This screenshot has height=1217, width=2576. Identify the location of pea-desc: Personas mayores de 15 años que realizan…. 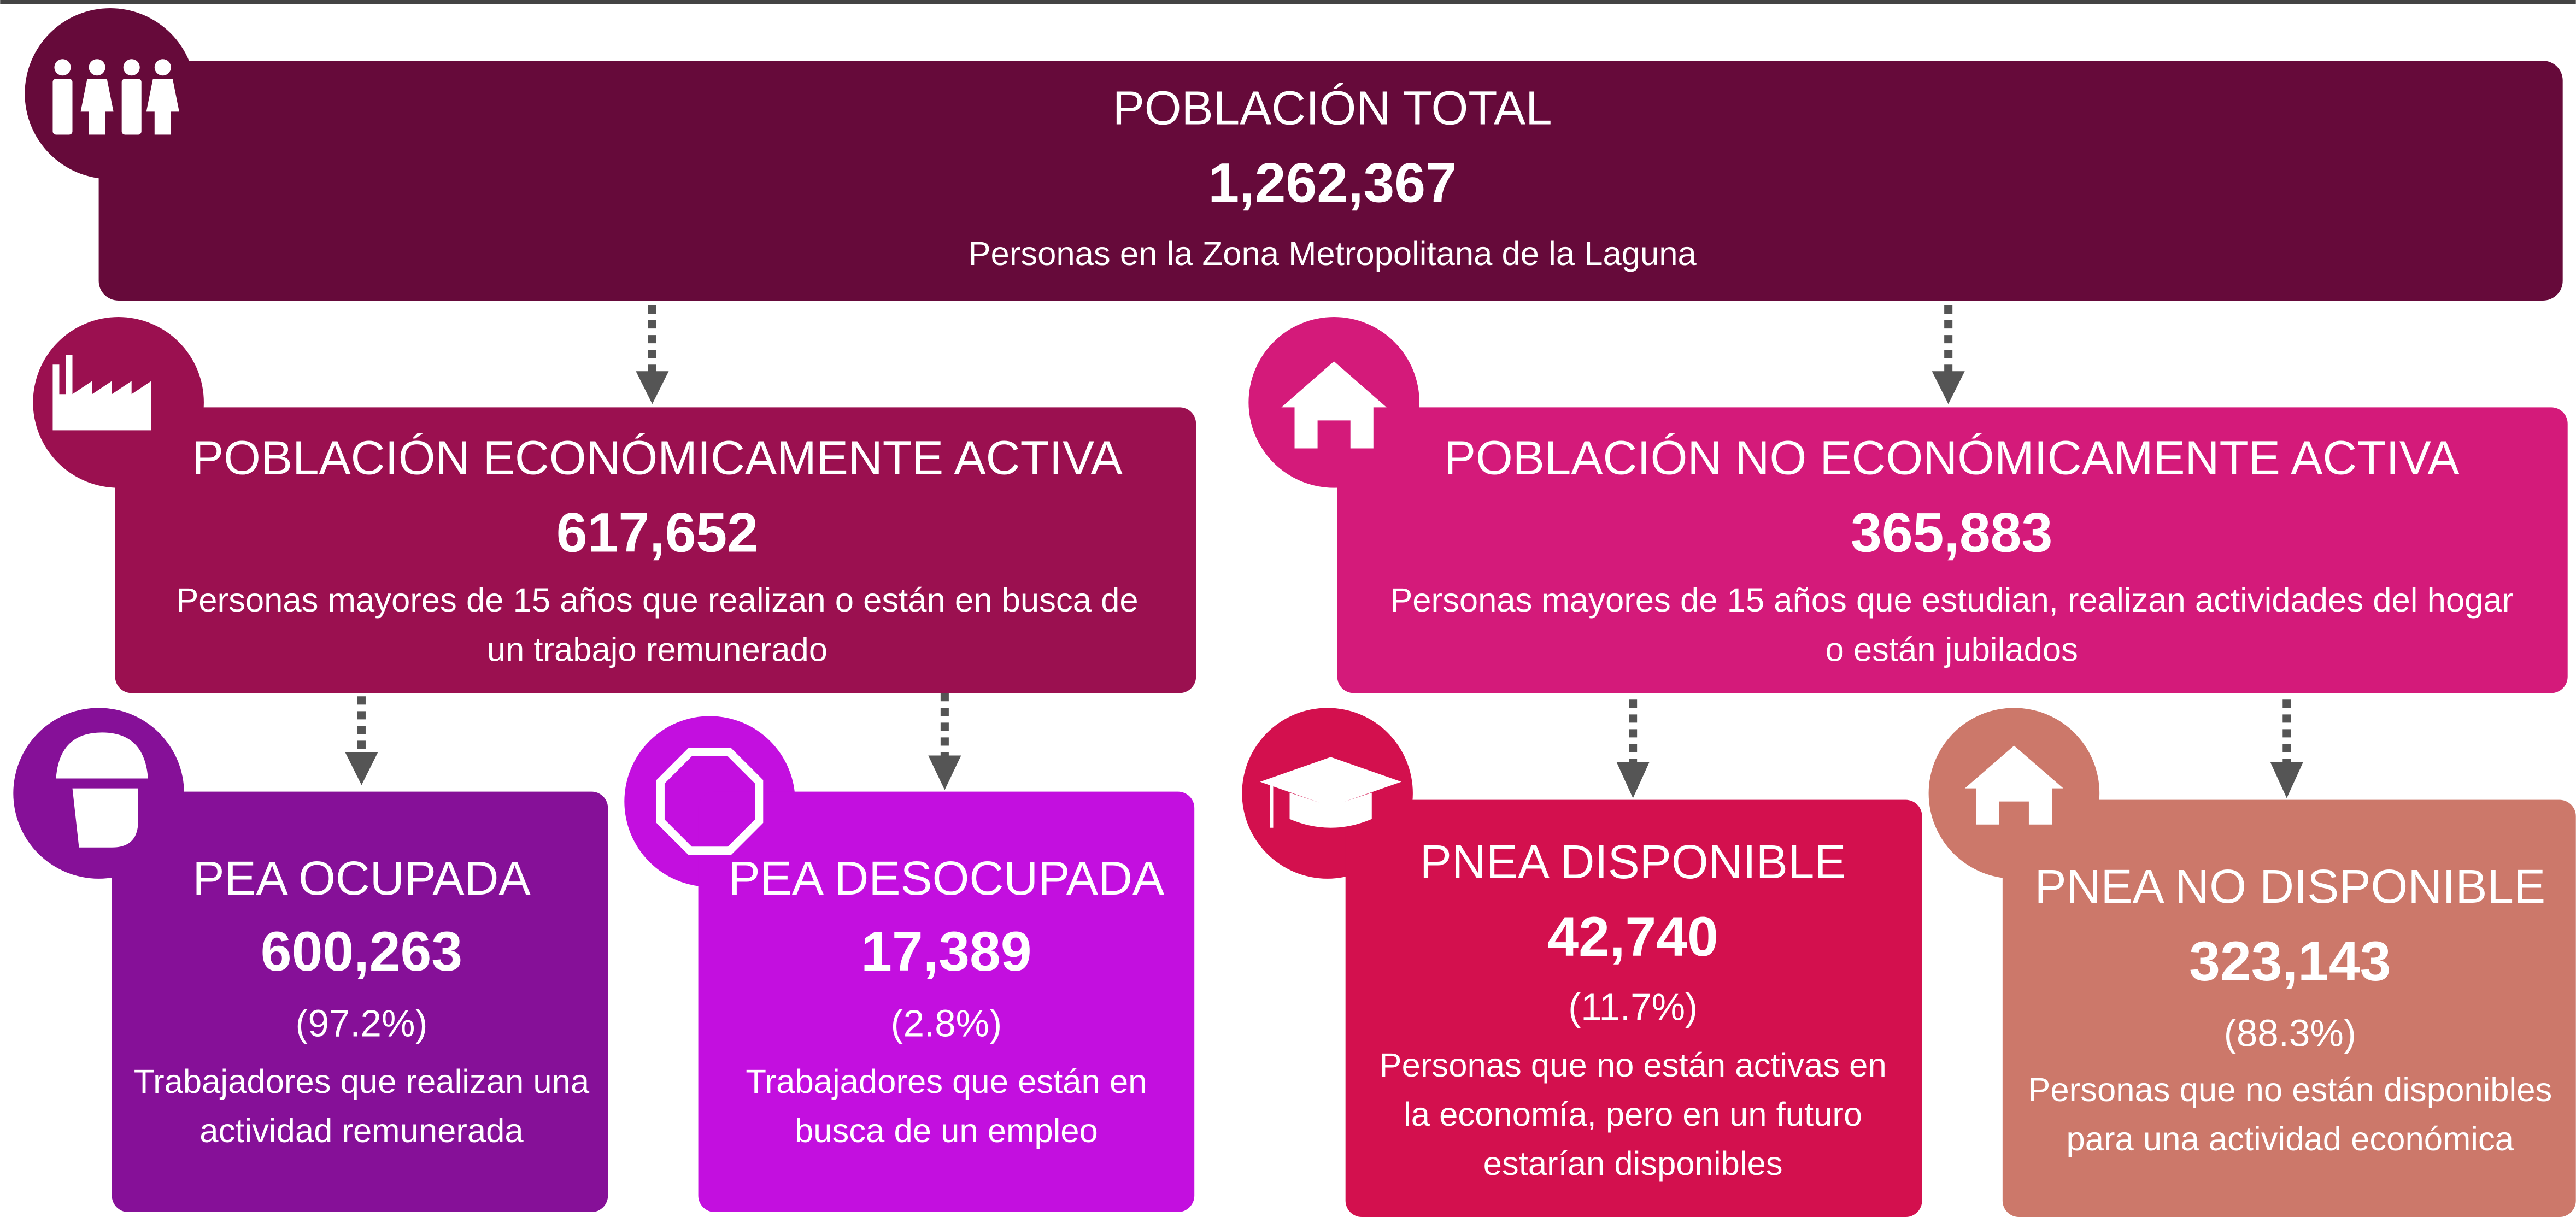
(657, 600).